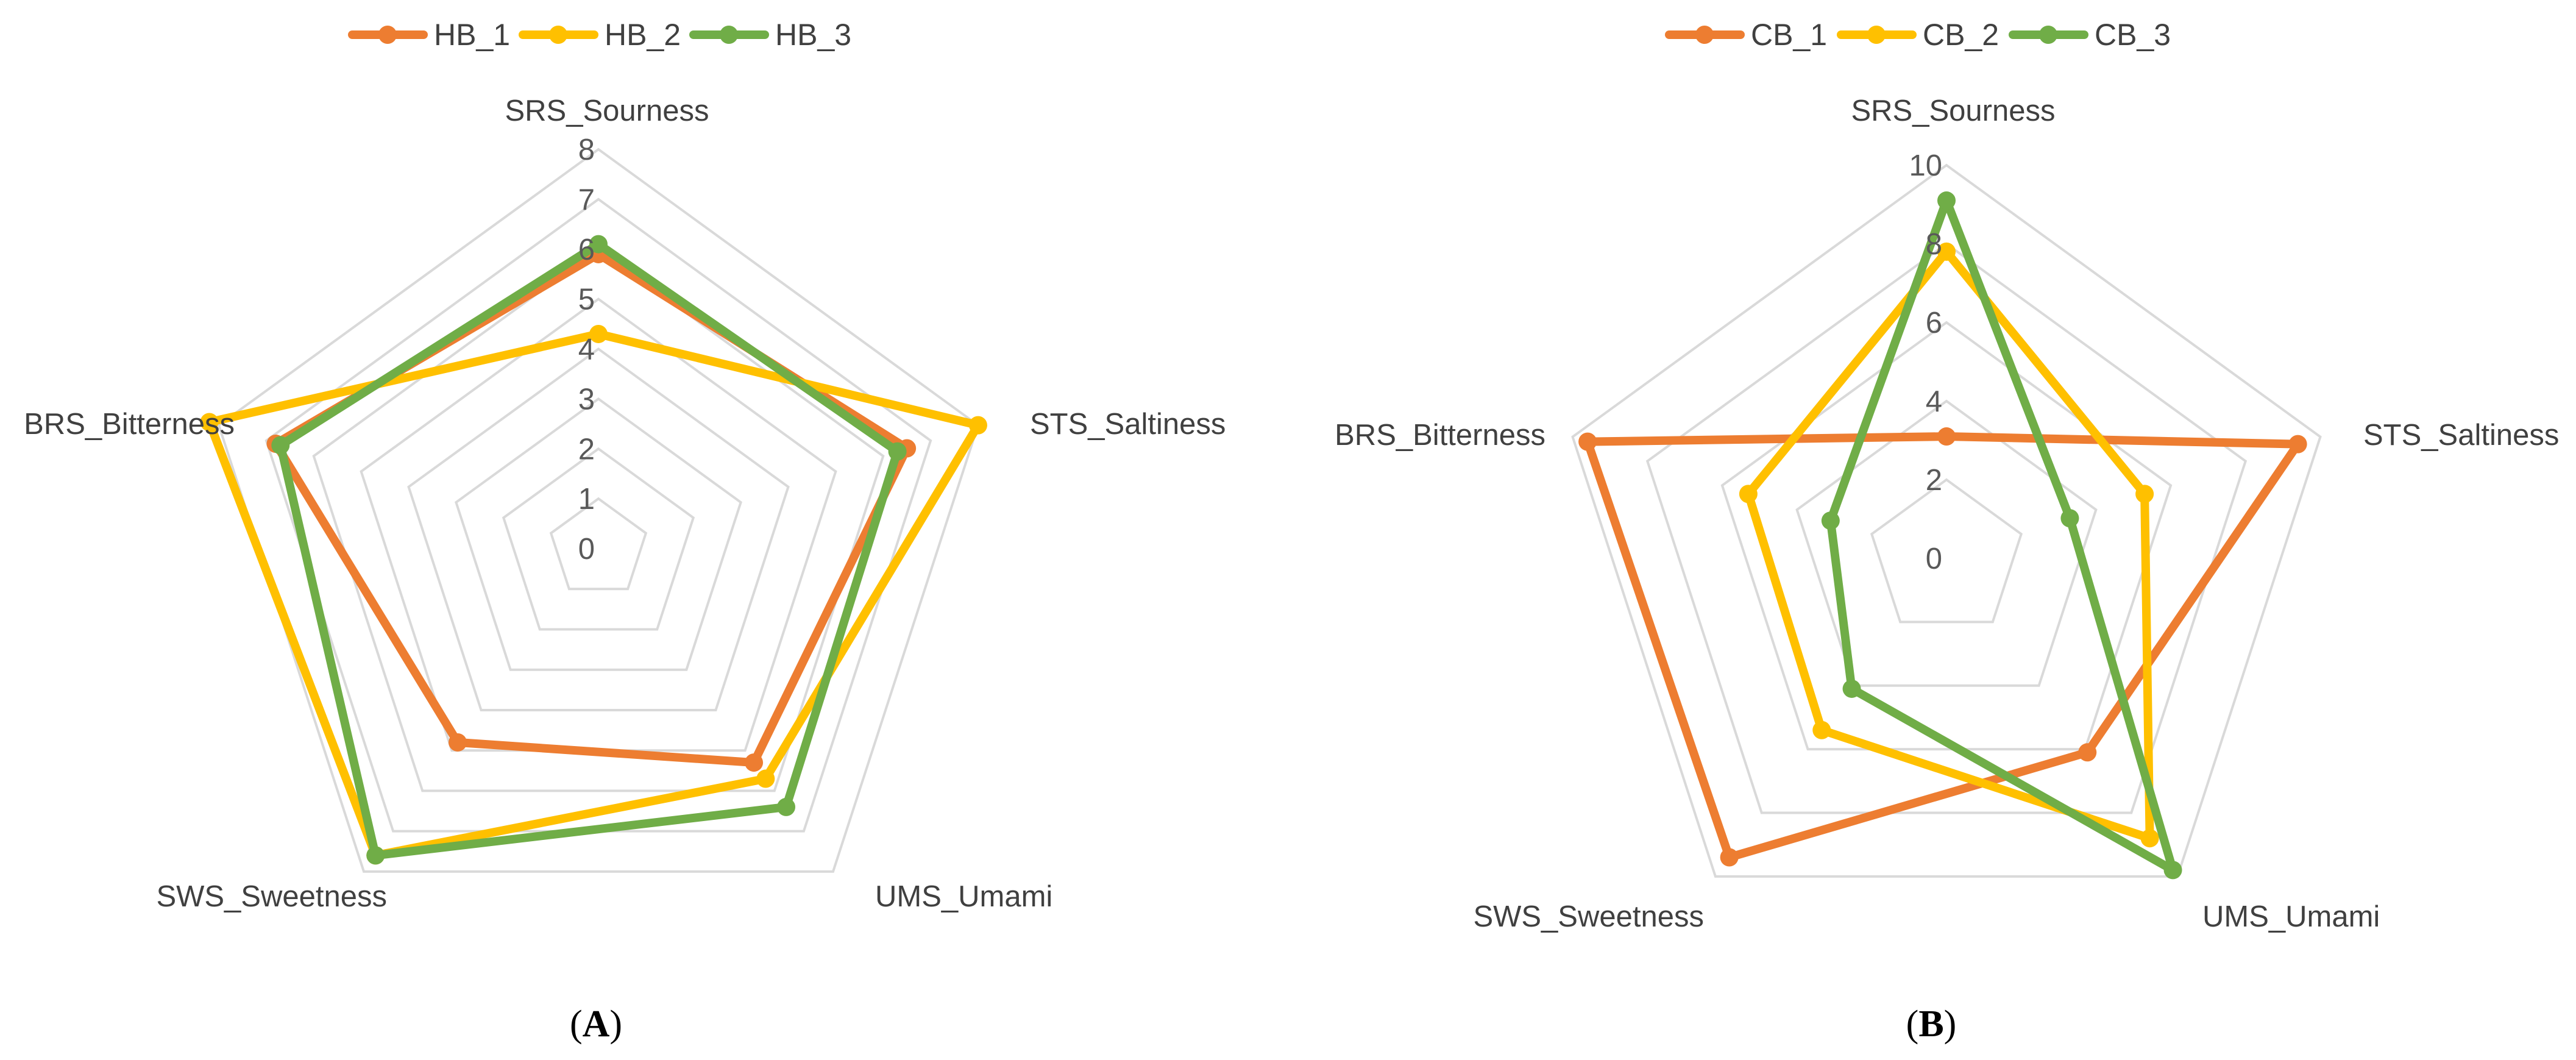  I want to click on tick-label-a-8: 8, so click(586, 149).